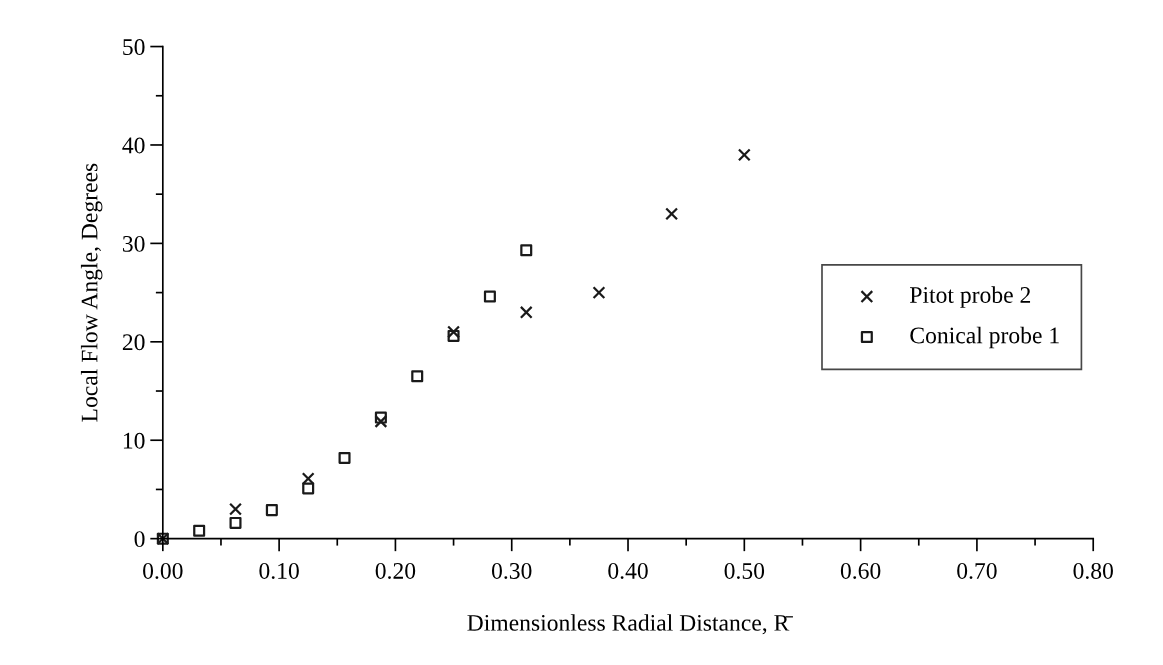 Image resolution: width=1163 pixels, height=665 pixels. Describe the element at coordinates (279, 570) in the screenshot. I see `x-tick-label: 0.10` at that location.